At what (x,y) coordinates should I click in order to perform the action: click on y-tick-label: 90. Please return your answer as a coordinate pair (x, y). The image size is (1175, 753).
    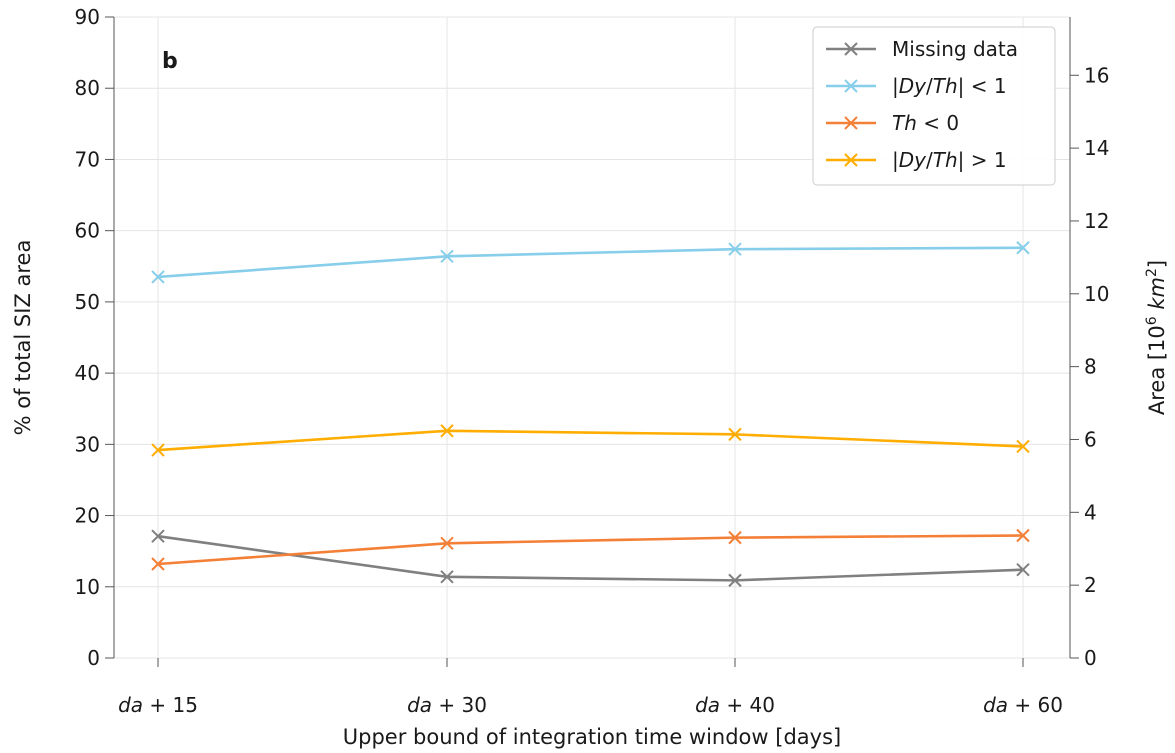
    Looking at the image, I should click on (87, 17).